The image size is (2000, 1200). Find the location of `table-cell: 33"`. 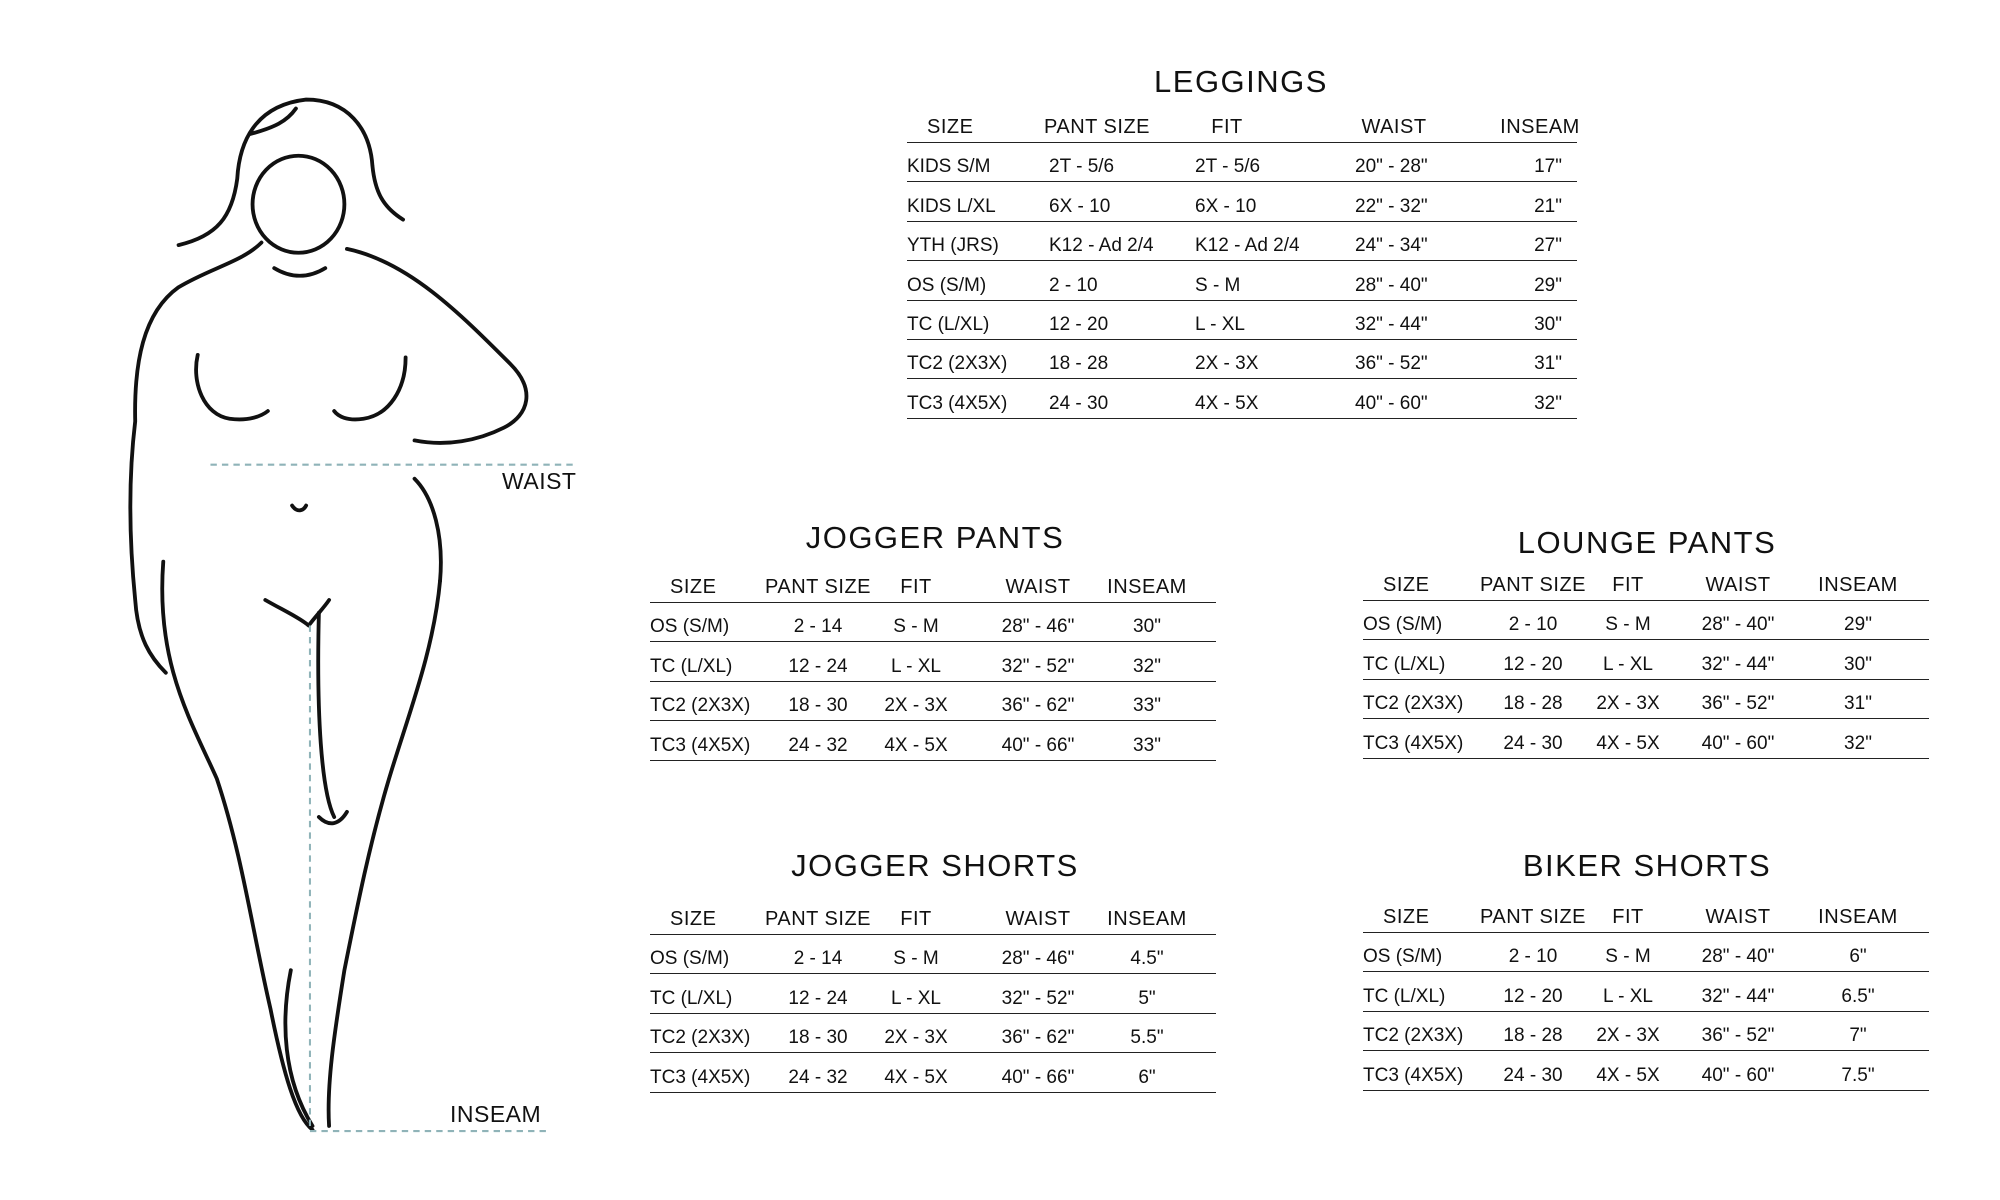

table-cell: 33" is located at coordinates (1147, 706).